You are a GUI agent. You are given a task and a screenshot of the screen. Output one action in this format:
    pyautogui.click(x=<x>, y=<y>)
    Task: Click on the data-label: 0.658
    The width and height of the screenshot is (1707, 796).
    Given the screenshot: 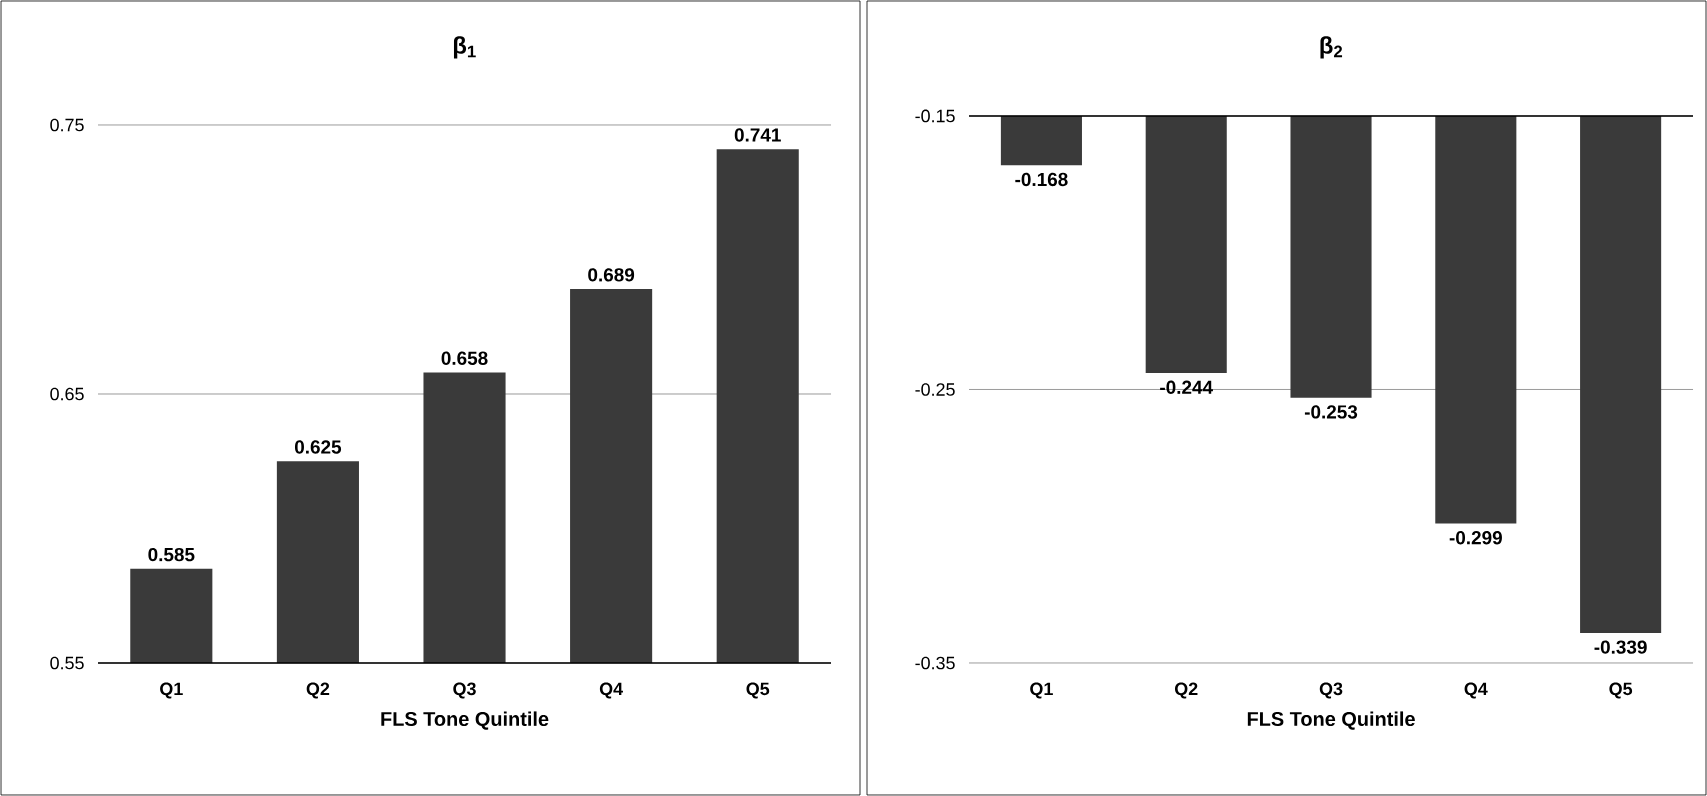 What is the action you would take?
    pyautogui.click(x=464, y=358)
    